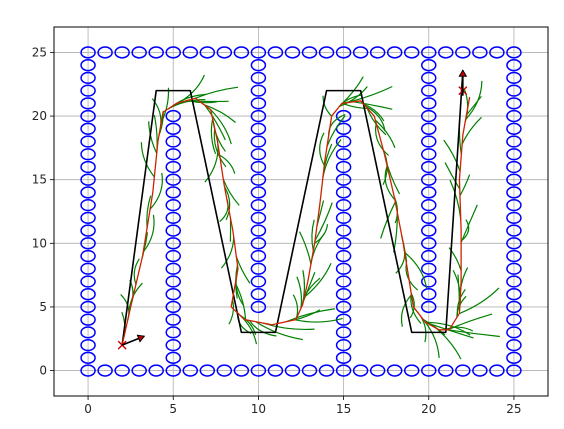 This screenshot has height=429, width=564. Describe the element at coordinates (133, 340) in the screenshot. I see `start-heading-arrow` at that location.